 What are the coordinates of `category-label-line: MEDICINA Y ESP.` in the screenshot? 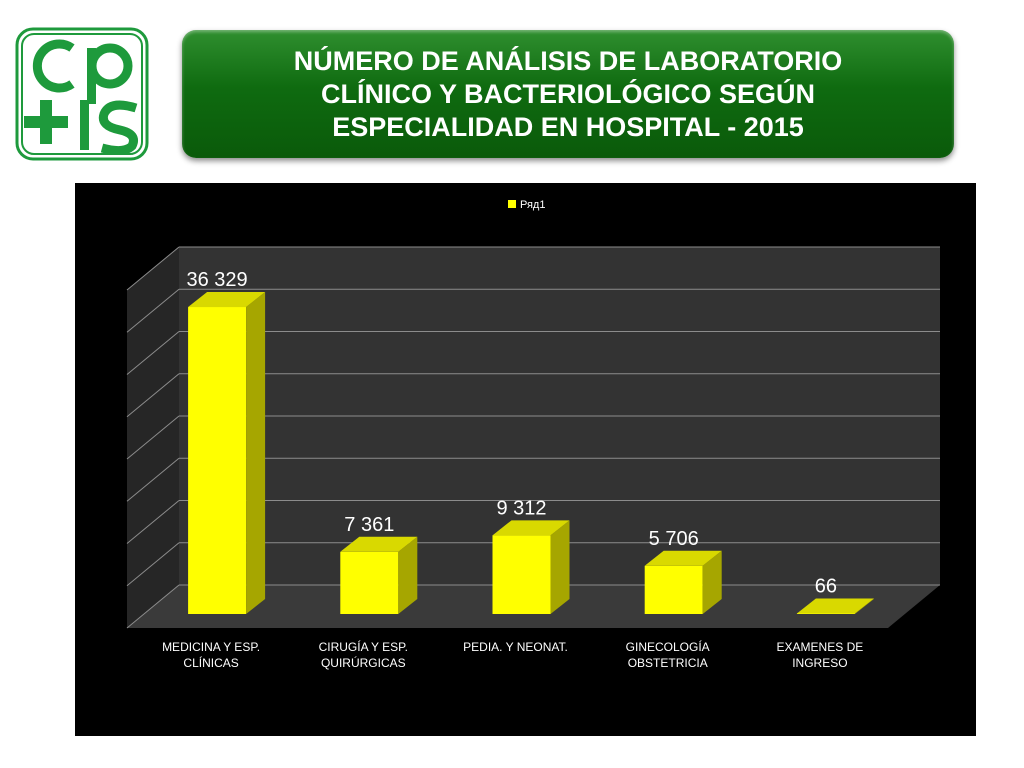 It's located at (211, 647).